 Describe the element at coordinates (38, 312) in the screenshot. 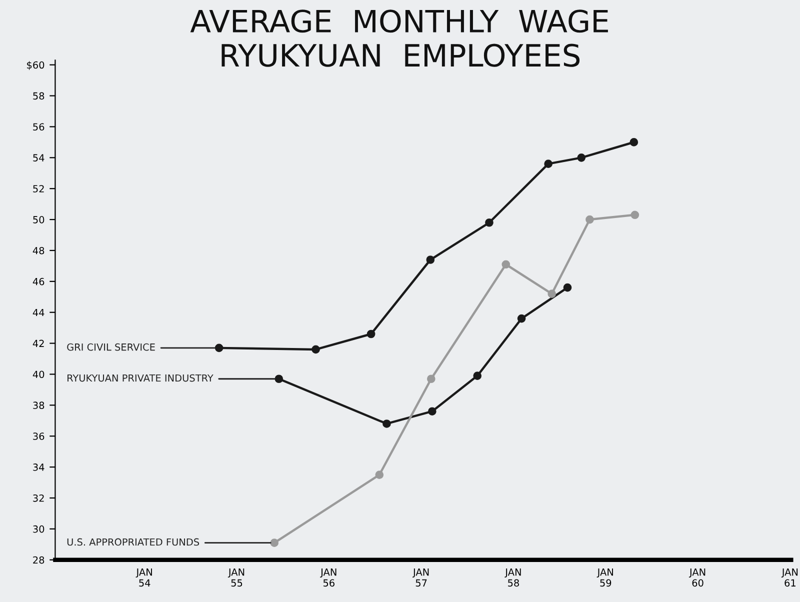

I see `y-tick-label: 44` at that location.